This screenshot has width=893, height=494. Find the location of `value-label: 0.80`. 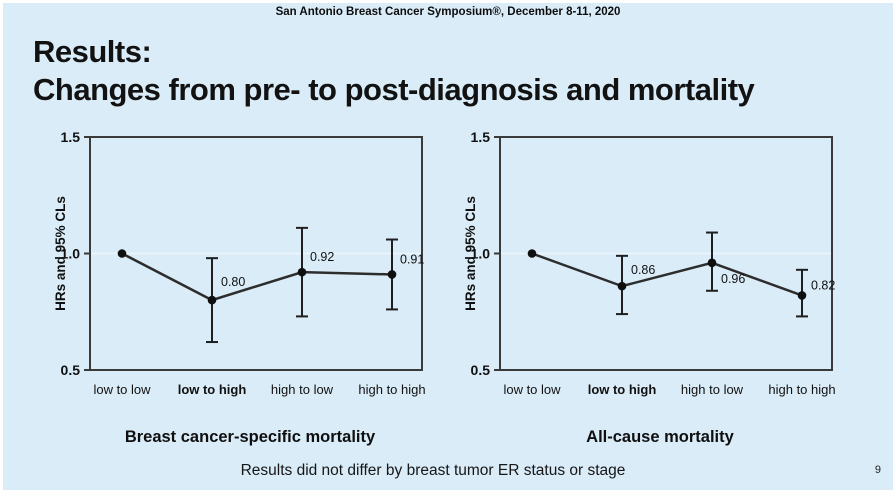

value-label: 0.80 is located at coordinates (233, 282).